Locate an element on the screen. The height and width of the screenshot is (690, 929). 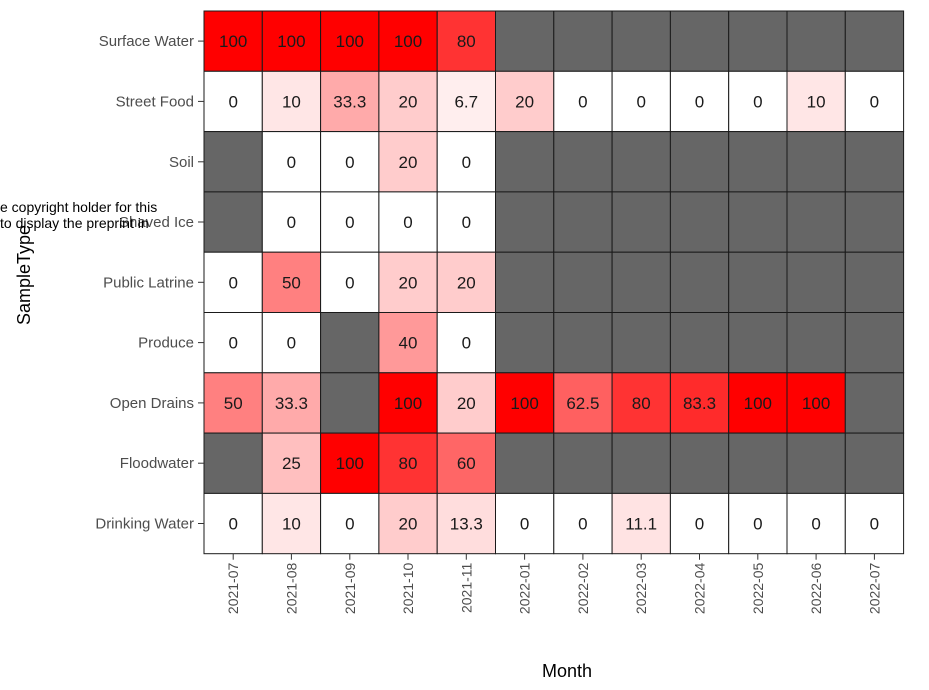
cell-value-label: 6.7 is located at coordinates (466, 101).